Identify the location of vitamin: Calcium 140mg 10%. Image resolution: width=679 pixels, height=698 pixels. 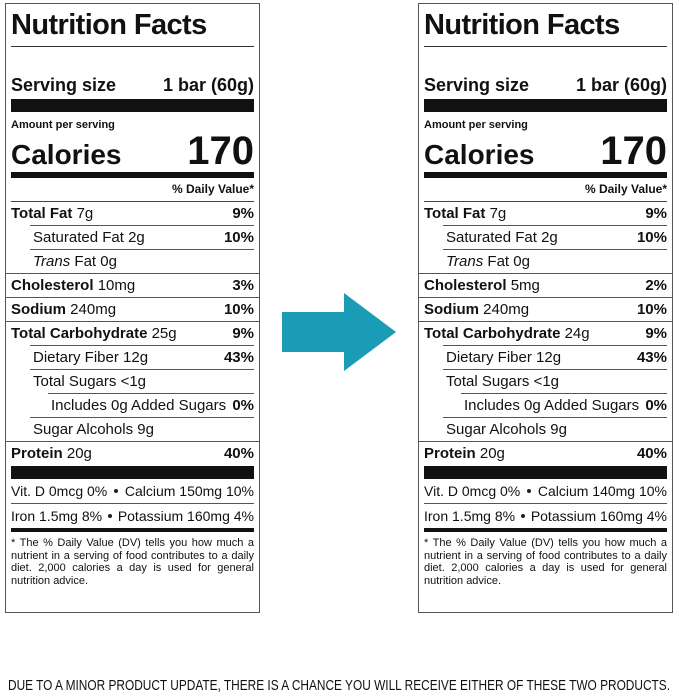
(602, 491).